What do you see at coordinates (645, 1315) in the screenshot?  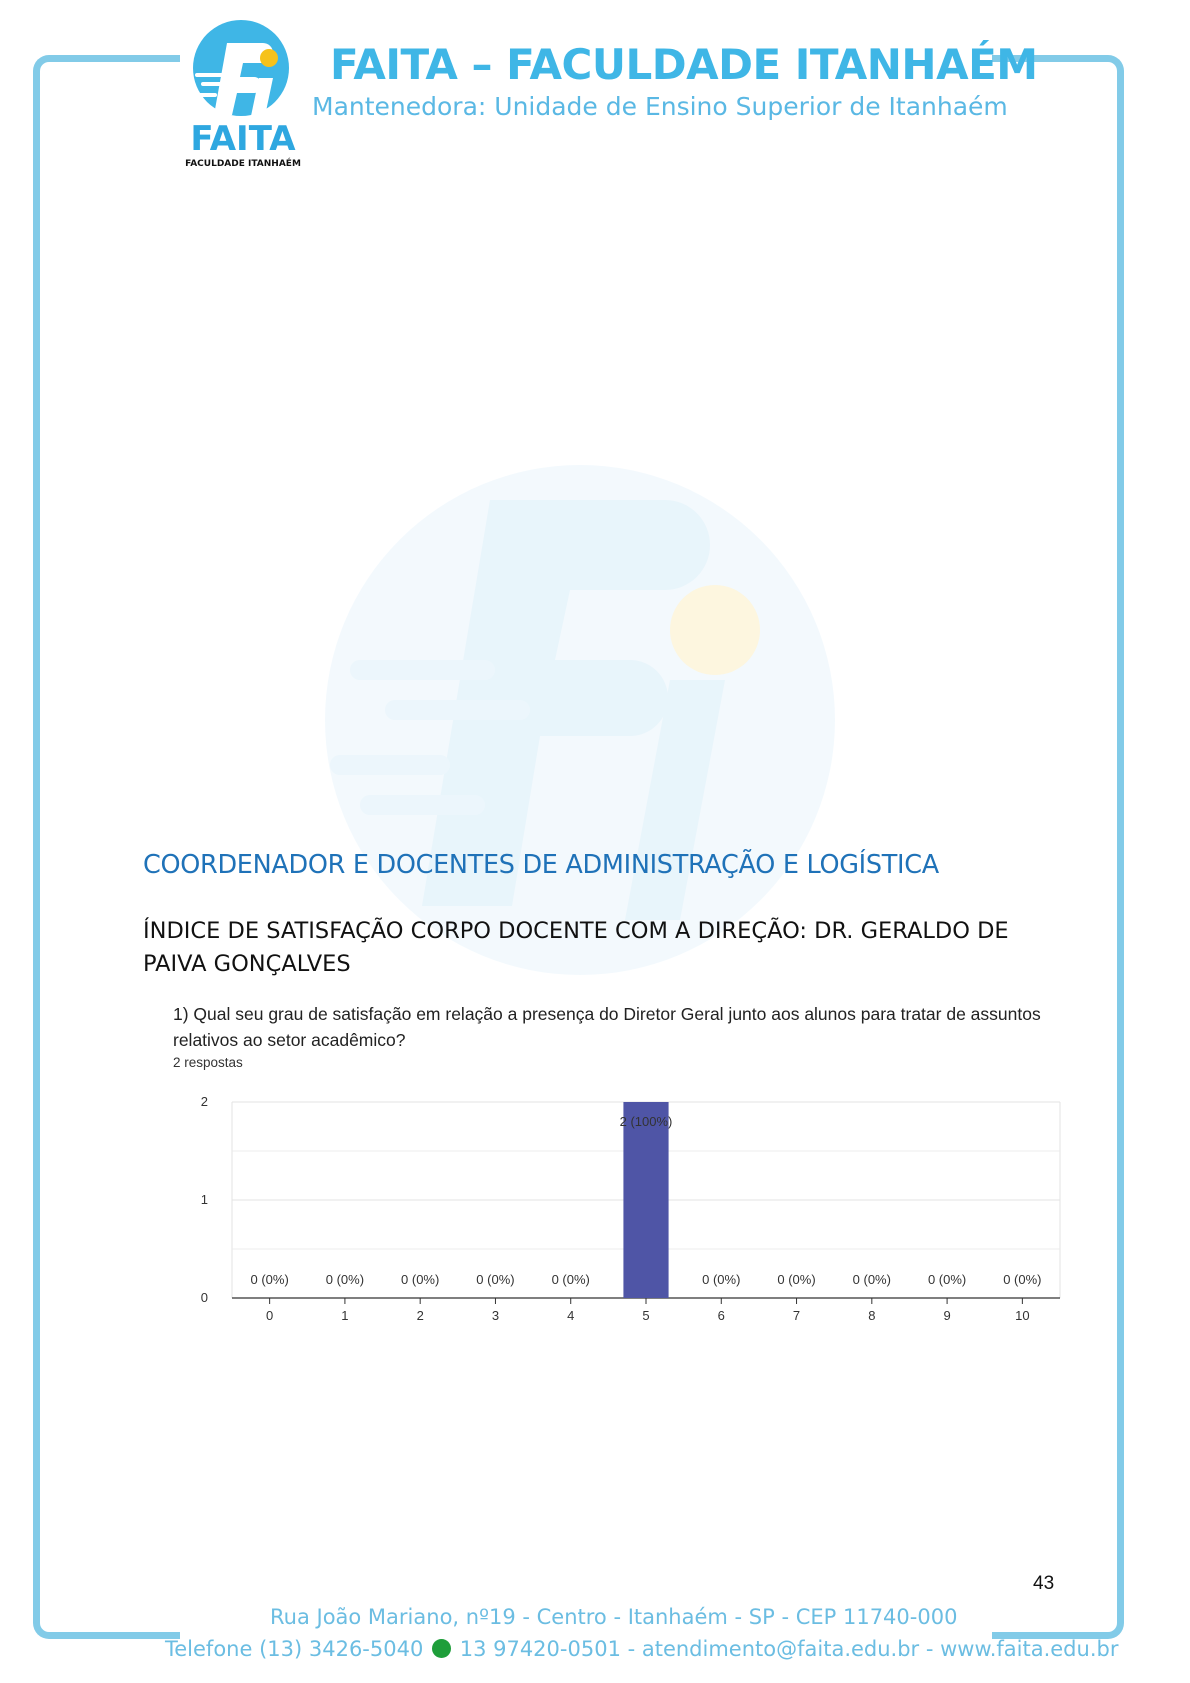 I see `x-tick-label: 5` at bounding box center [645, 1315].